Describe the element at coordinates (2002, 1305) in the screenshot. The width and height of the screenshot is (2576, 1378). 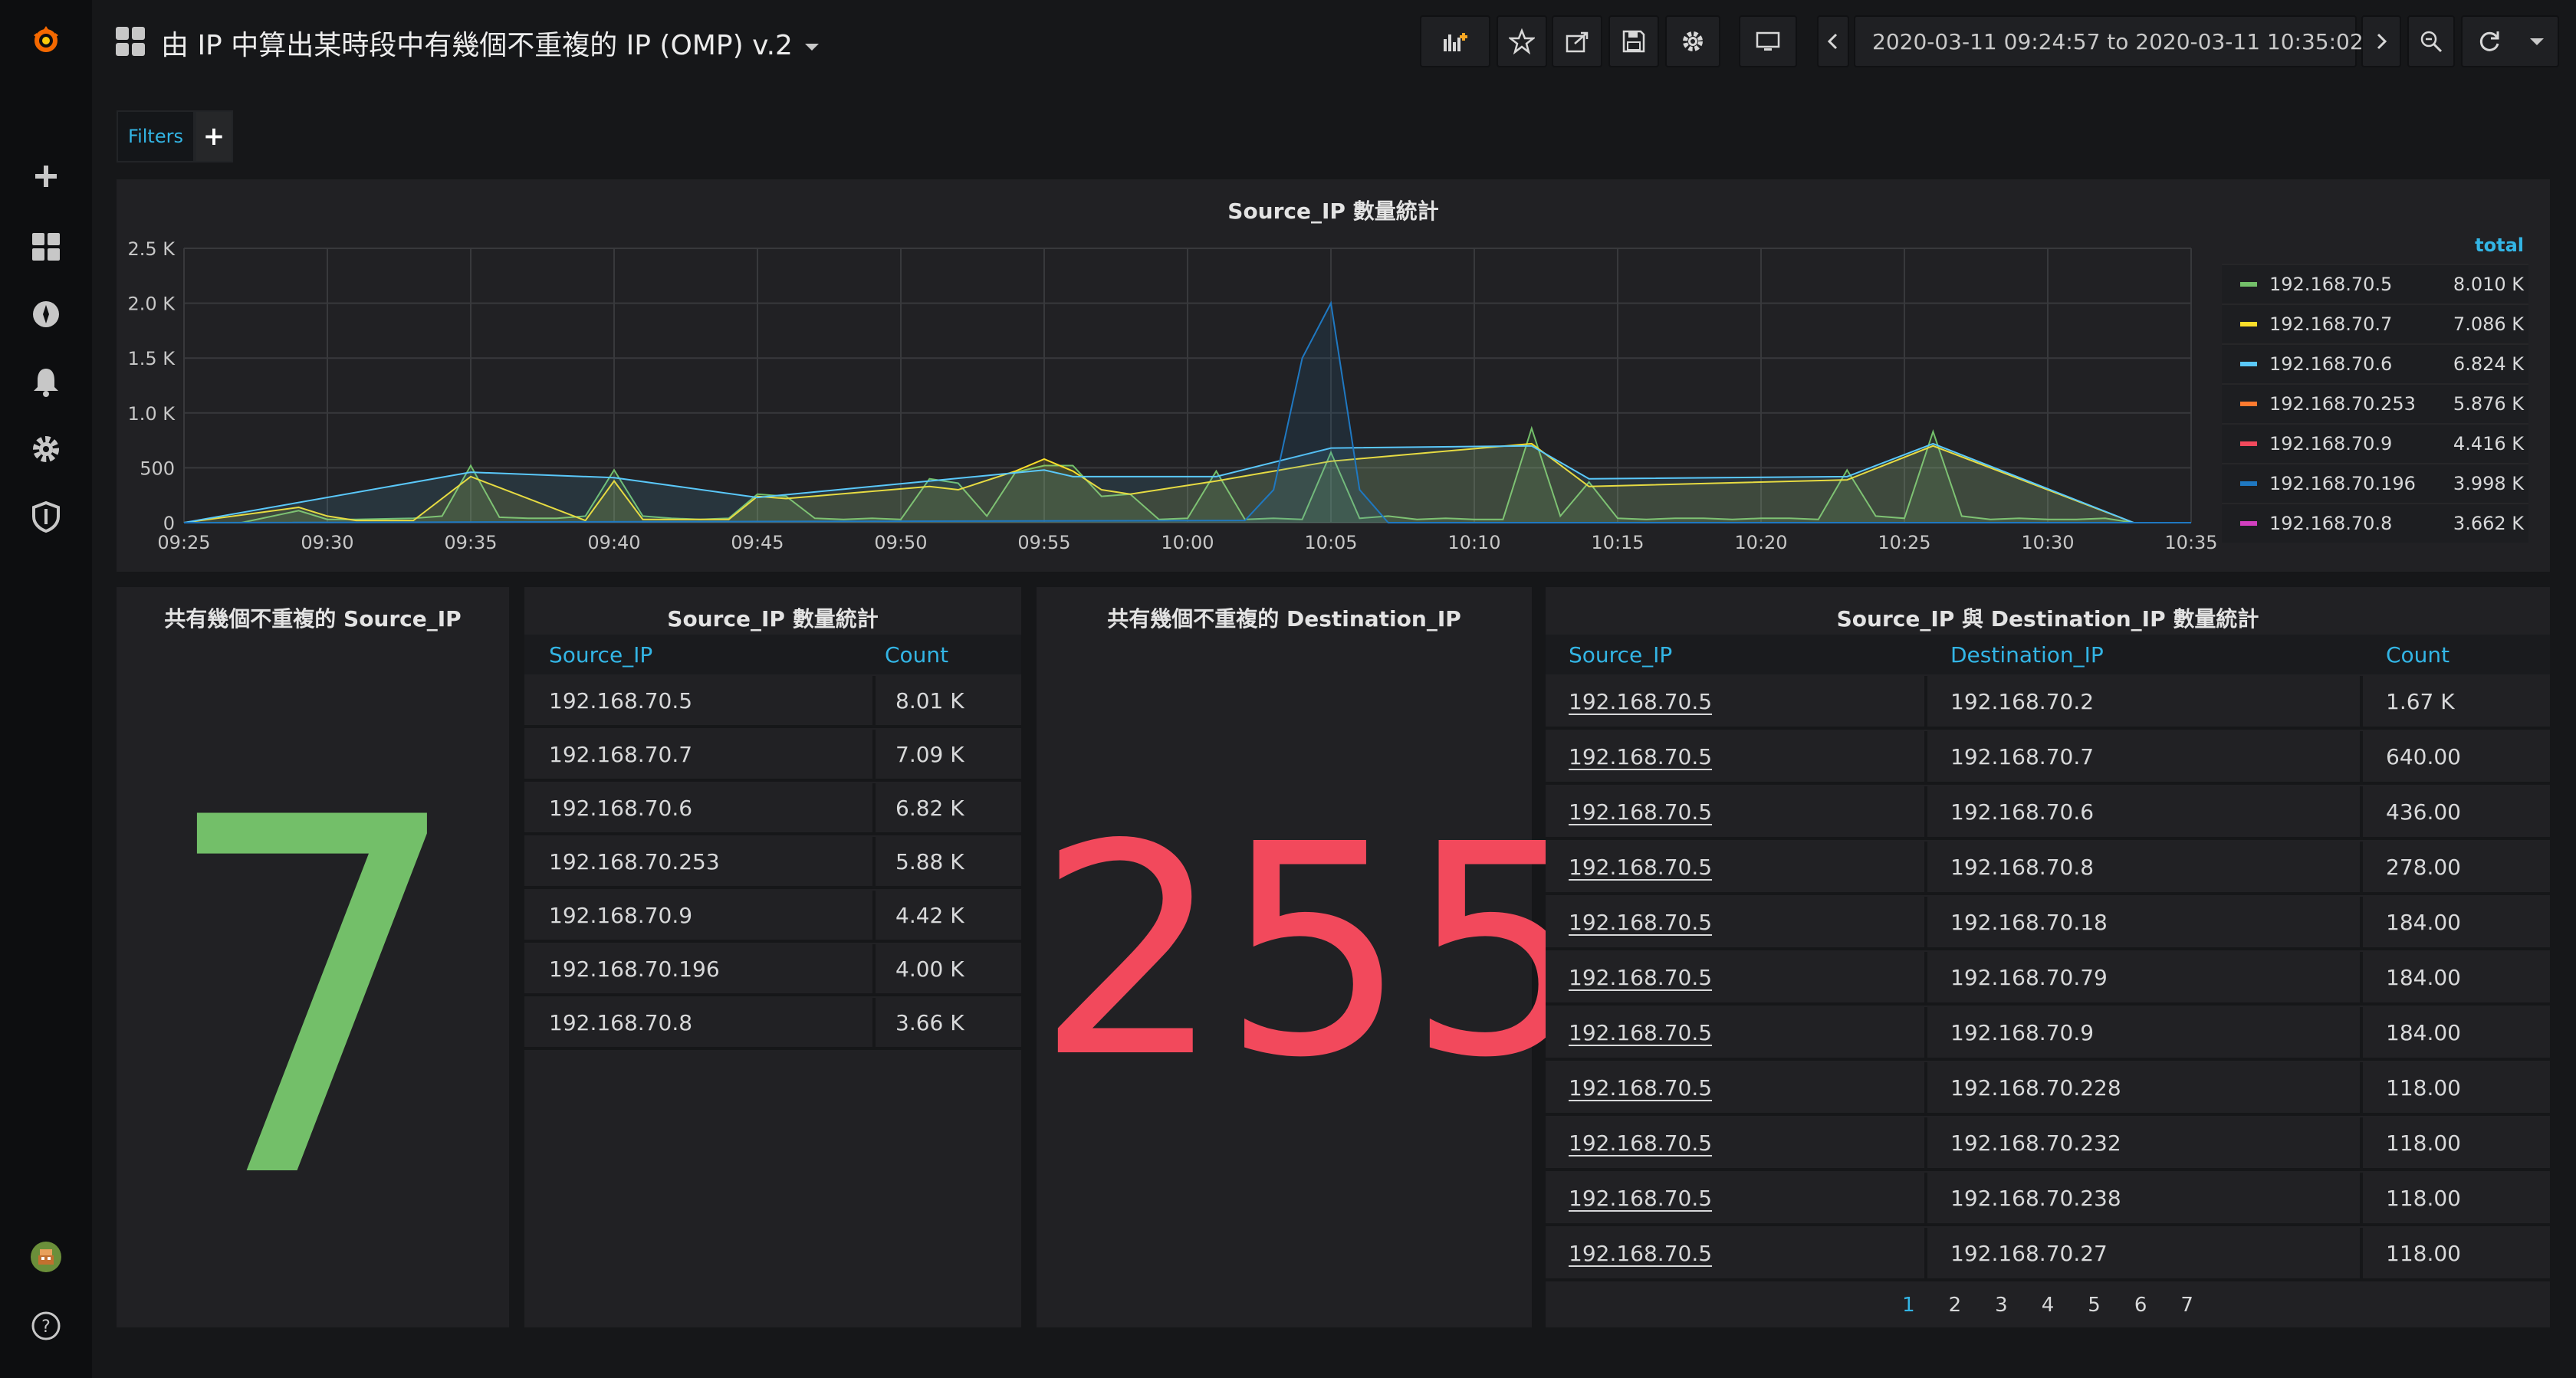
I see `page-link-3: 3` at that location.